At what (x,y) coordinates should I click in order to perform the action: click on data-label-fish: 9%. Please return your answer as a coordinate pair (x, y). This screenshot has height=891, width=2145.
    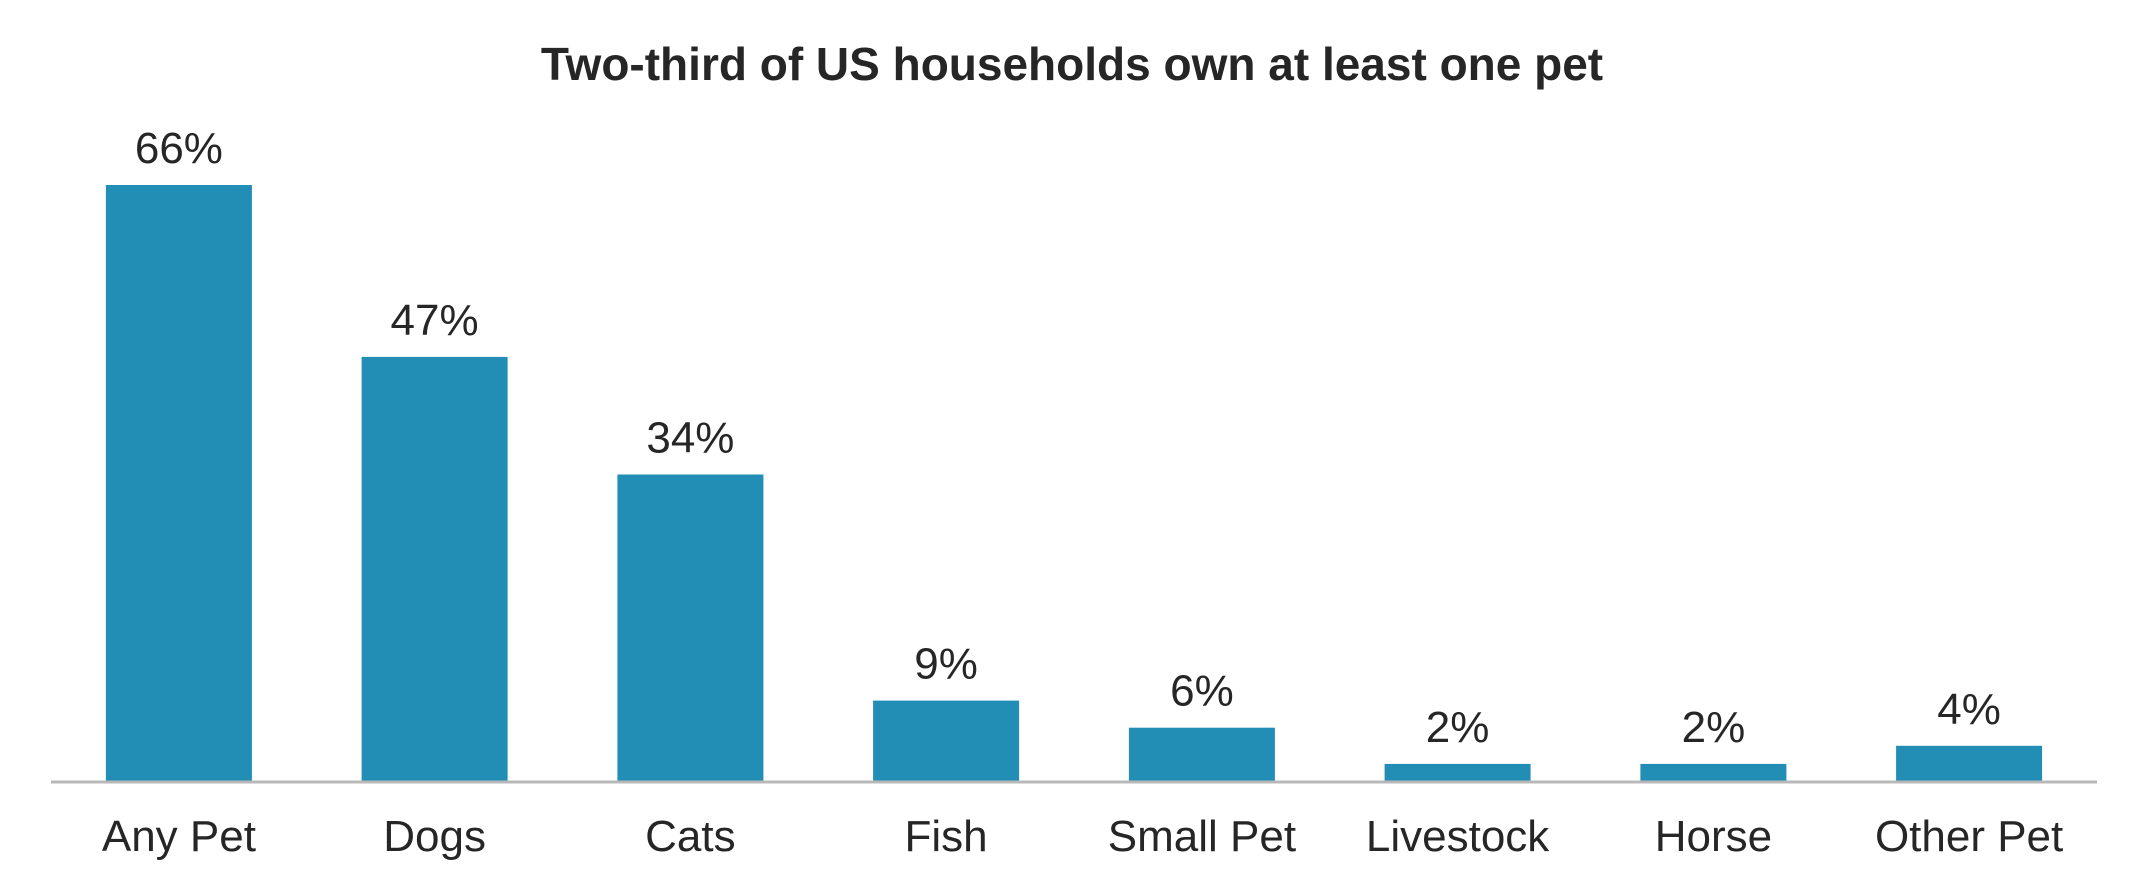
    Looking at the image, I should click on (946, 664).